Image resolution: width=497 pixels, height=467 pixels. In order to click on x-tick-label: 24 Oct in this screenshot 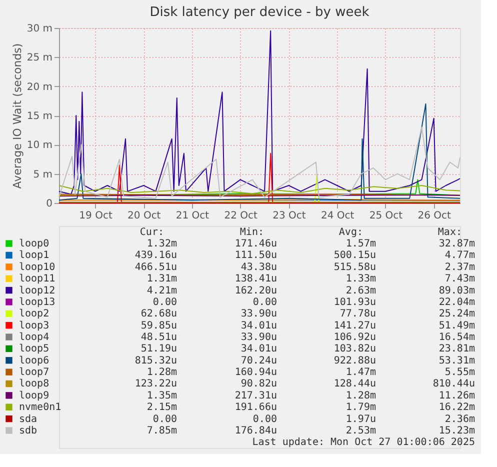, I will do `click(337, 216)`.